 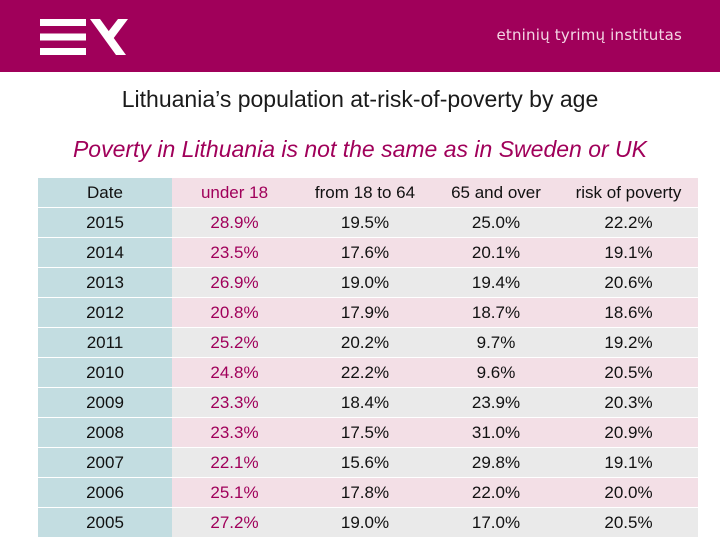 What do you see at coordinates (234, 312) in the screenshot?
I see `cell-under-18: 20.8%` at bounding box center [234, 312].